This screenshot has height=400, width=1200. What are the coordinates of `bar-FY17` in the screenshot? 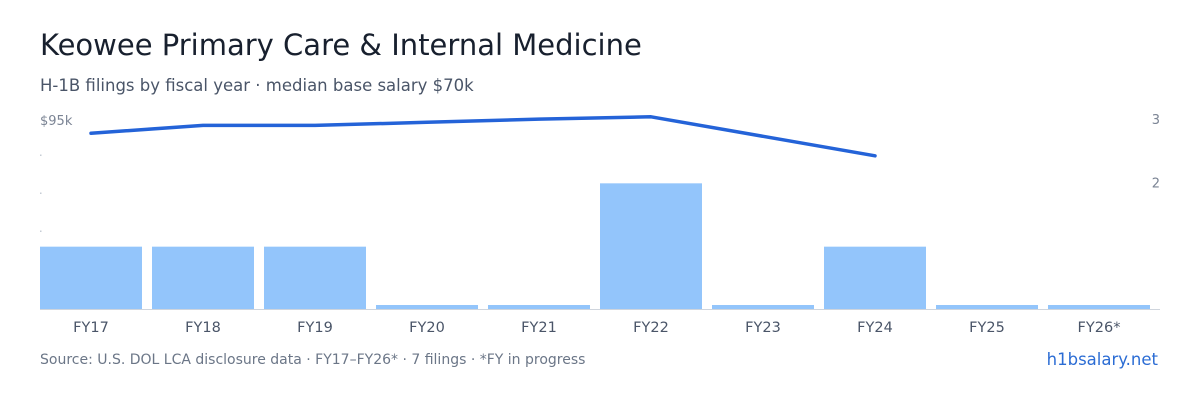 It's located at (91, 277).